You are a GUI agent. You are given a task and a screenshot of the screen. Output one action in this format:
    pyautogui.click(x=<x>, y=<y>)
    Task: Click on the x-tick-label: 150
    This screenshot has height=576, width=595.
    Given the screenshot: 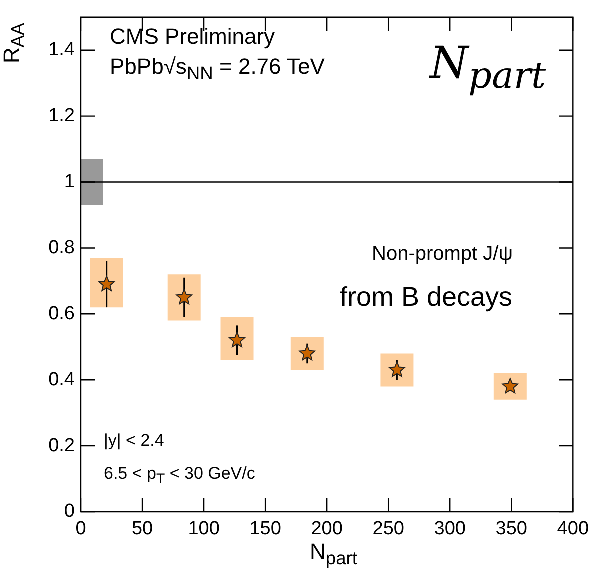 What is the action you would take?
    pyautogui.click(x=266, y=529)
    